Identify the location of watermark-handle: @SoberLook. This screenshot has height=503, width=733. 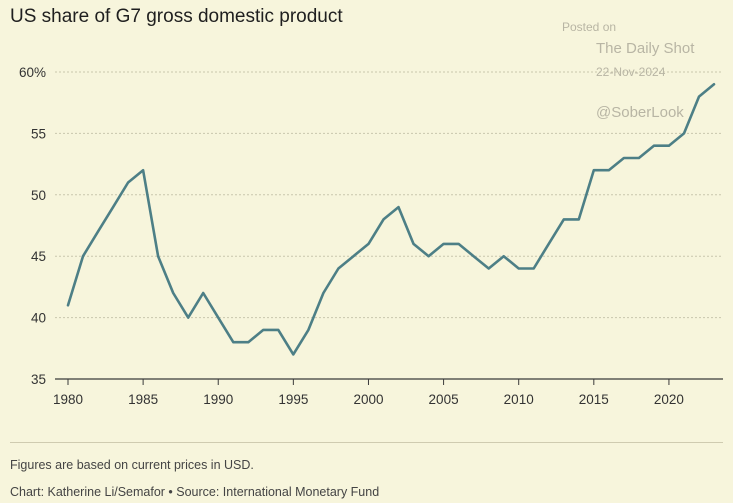
(640, 112).